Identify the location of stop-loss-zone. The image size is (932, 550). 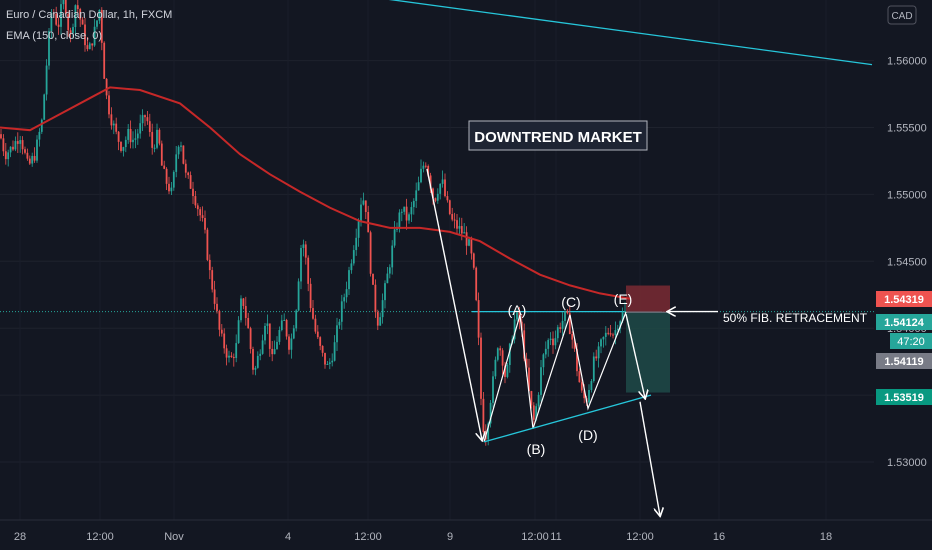
(648, 299).